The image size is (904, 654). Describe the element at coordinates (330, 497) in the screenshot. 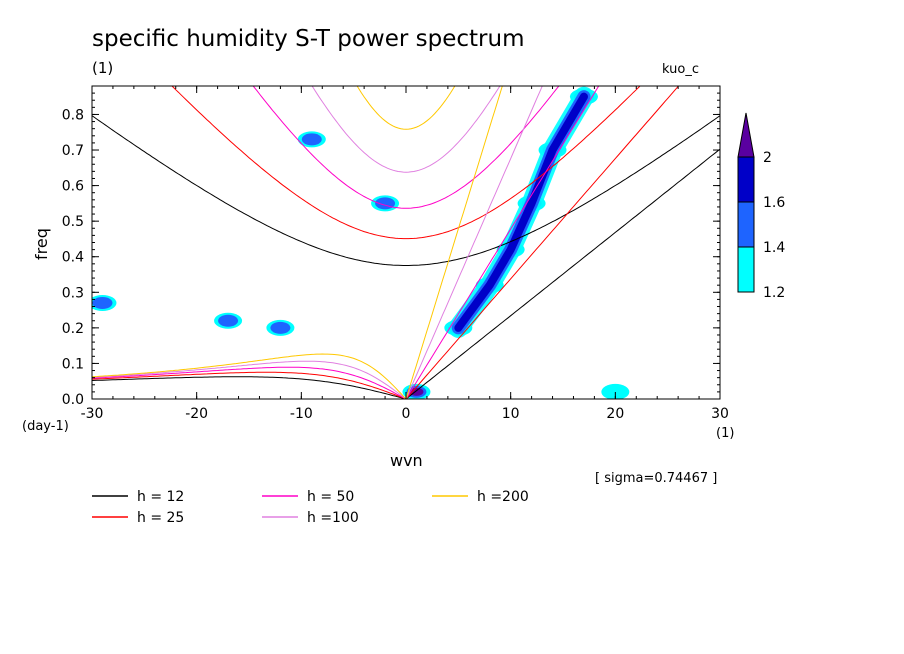

I see `legend-label: h = 50` at that location.